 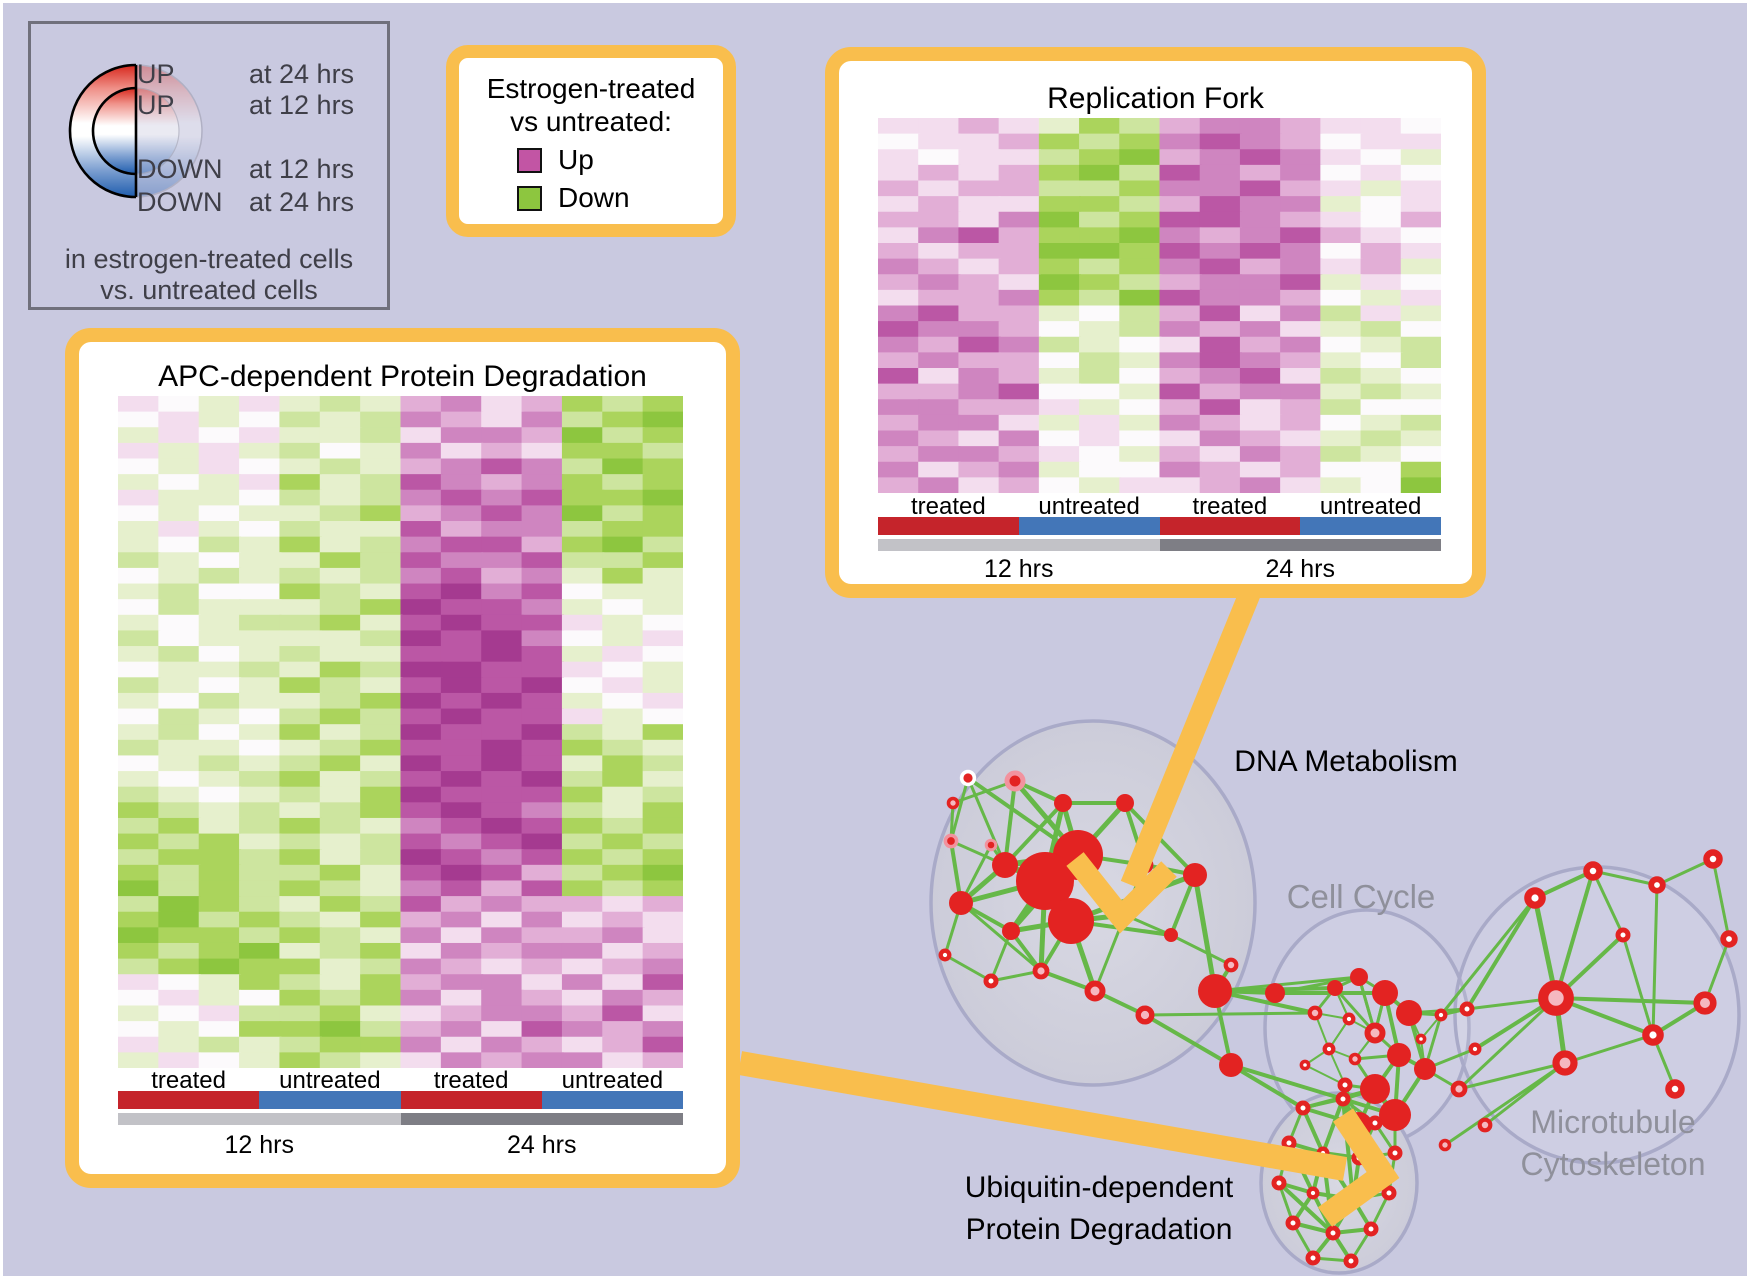 What do you see at coordinates (302, 169) in the screenshot?
I see `at-12-bottom-label: at 12 hrs` at bounding box center [302, 169].